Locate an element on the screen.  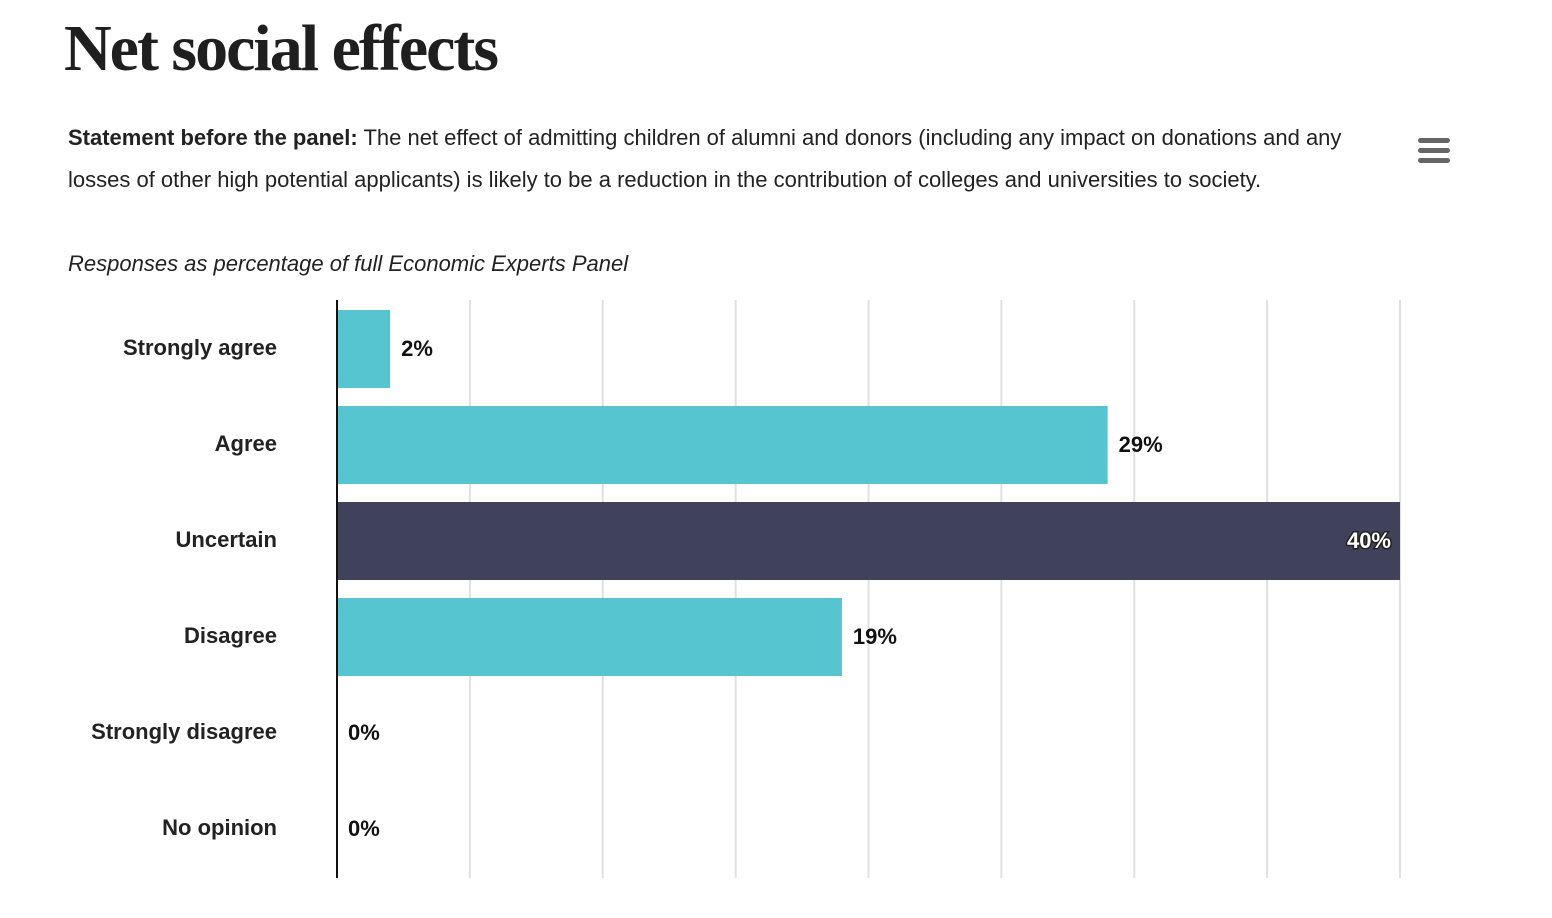
category-label: No opinion is located at coordinates (219, 827).